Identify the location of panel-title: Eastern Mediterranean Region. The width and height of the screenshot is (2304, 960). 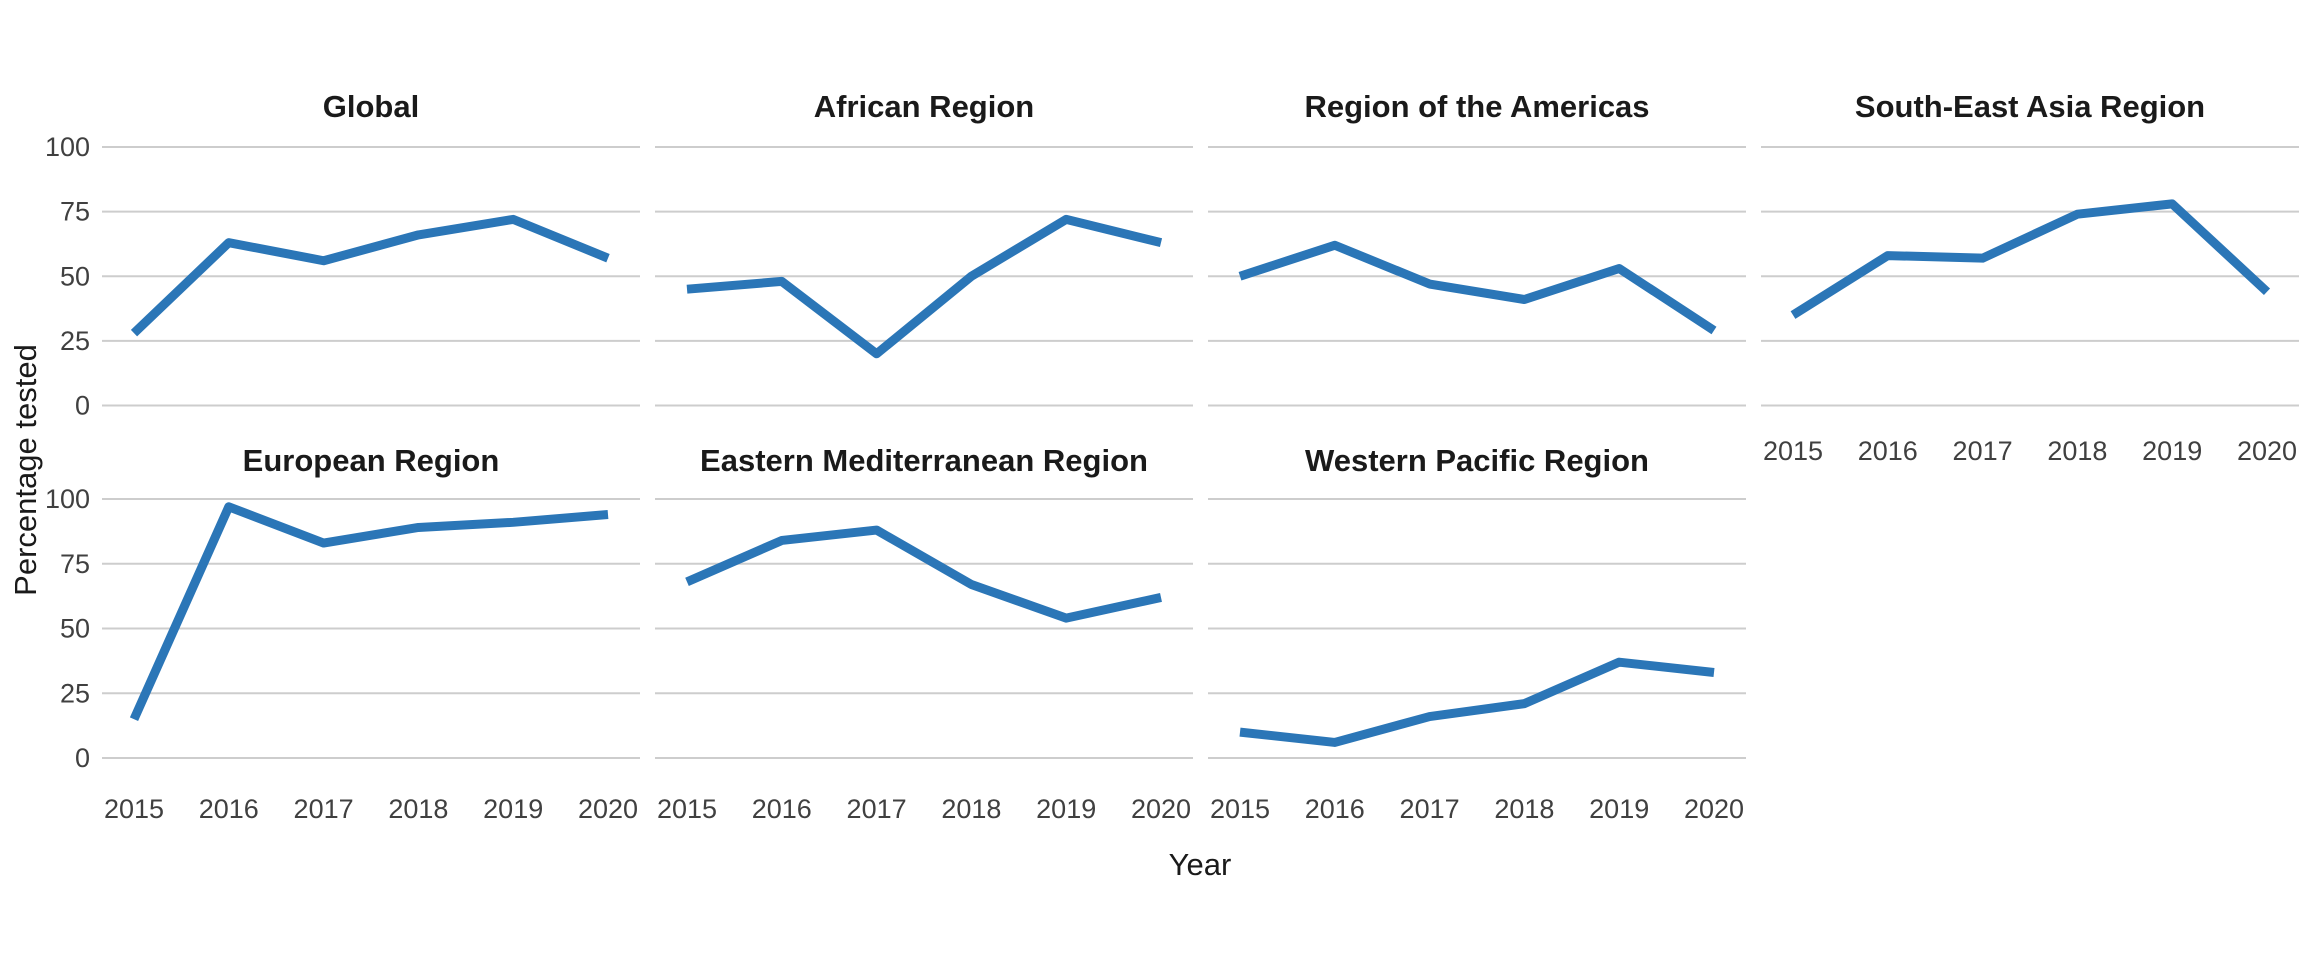
(924, 460).